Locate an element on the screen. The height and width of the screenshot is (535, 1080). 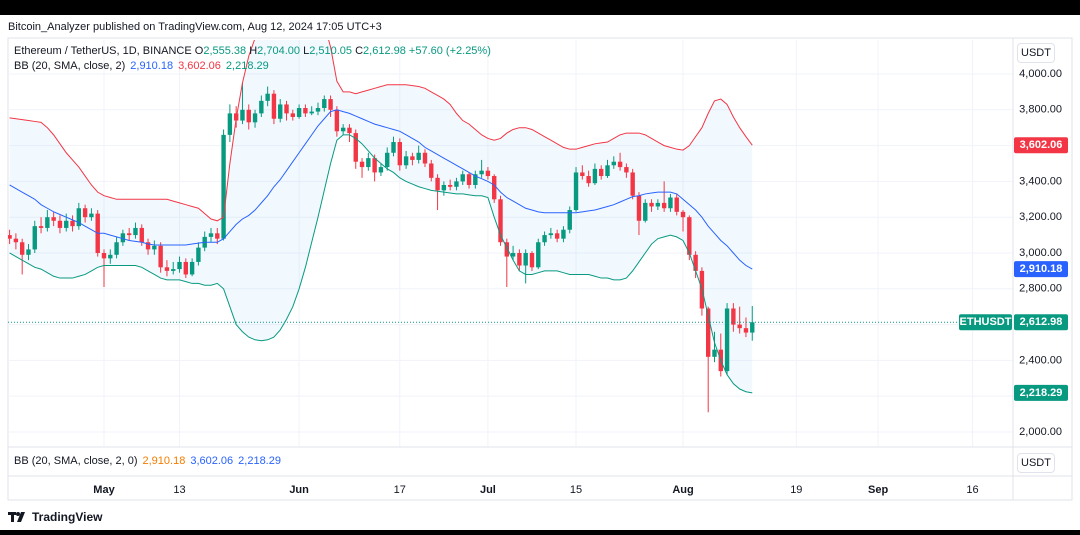
indicator-value: 2,218.29 is located at coordinates (247, 66).